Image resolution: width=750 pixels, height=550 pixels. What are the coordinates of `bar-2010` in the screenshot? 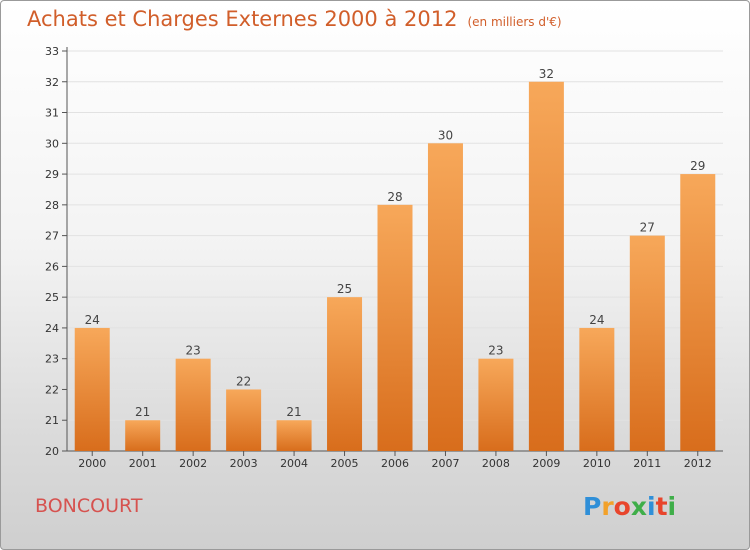 It's located at (597, 389).